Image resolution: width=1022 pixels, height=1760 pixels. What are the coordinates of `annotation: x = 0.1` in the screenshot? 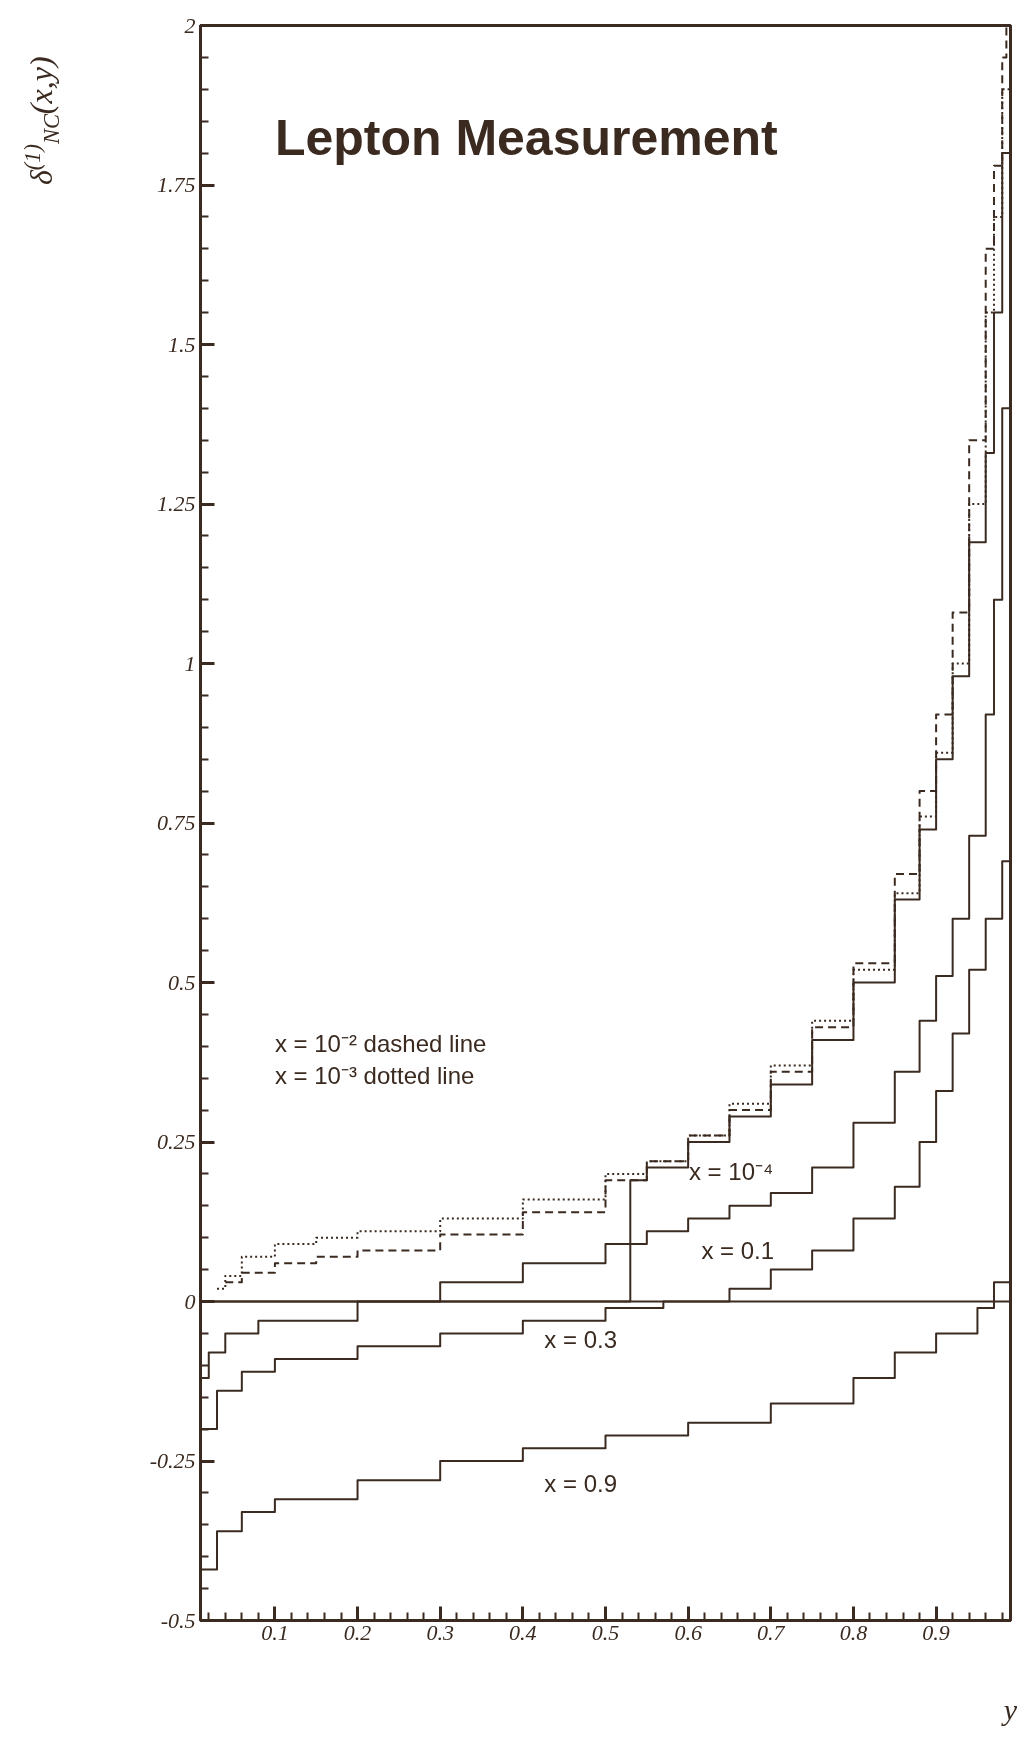 It's located at (738, 1250).